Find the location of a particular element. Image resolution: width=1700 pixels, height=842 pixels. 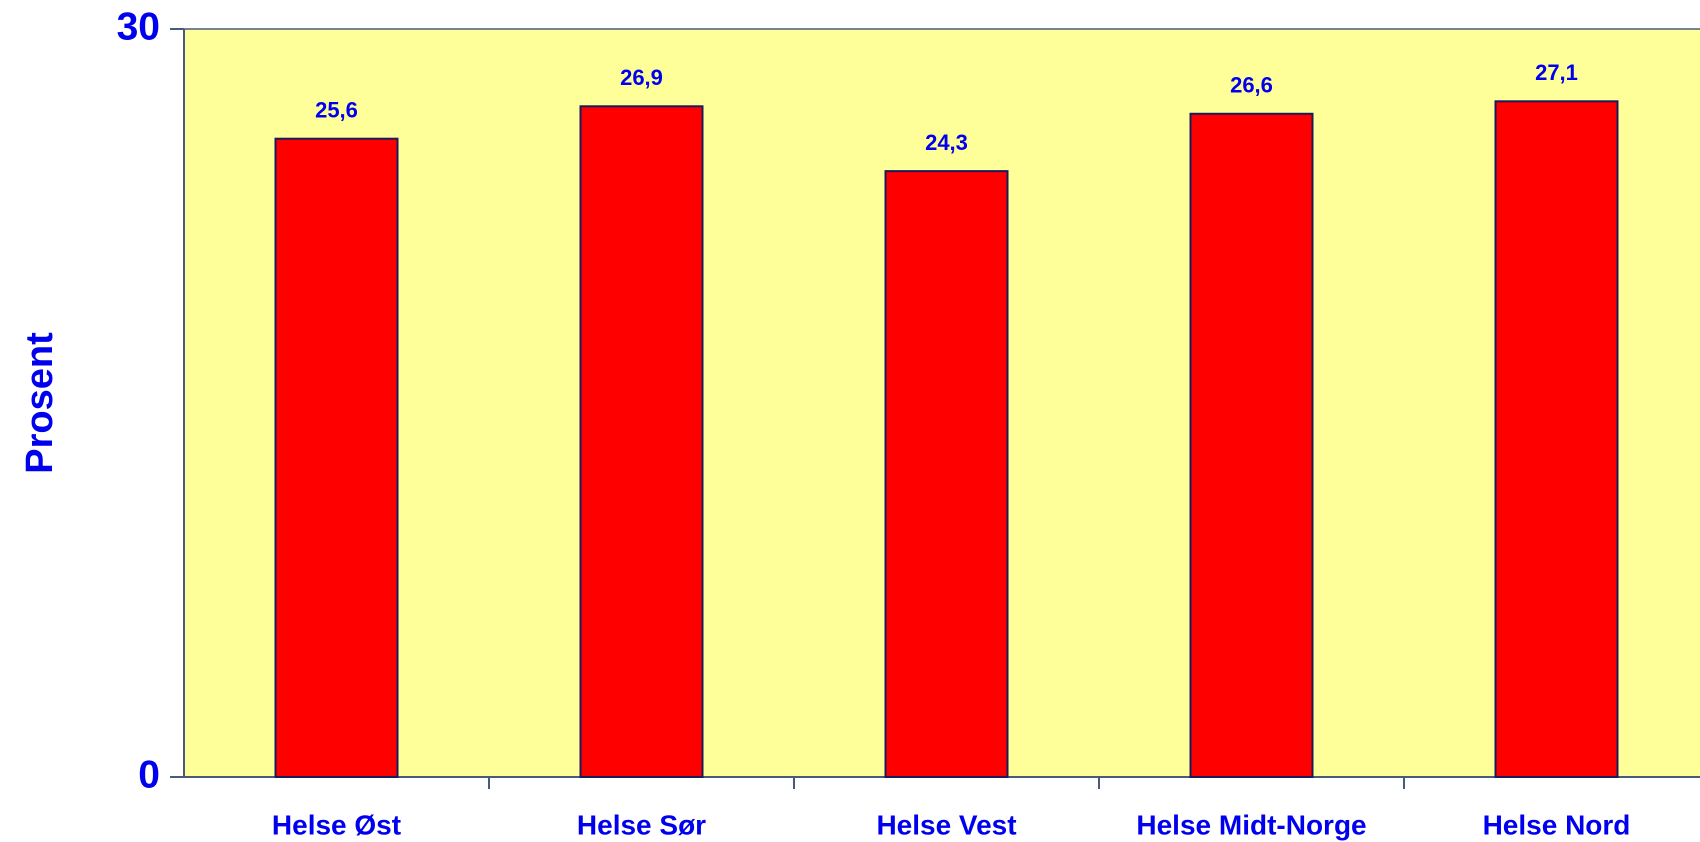

value-label: 24,3 is located at coordinates (946, 142).